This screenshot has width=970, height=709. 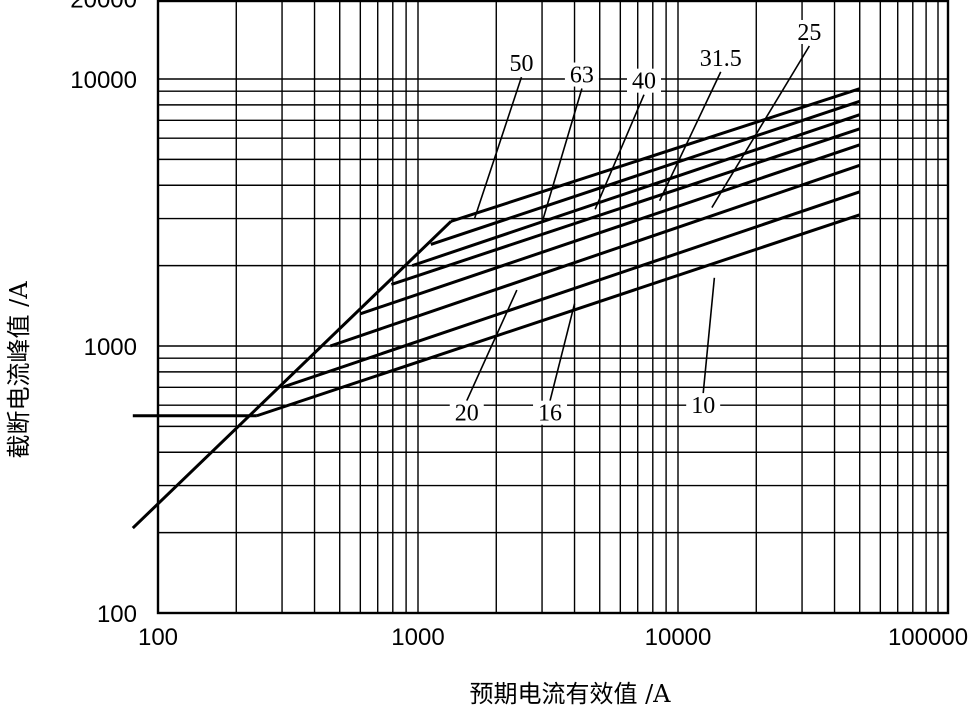 I want to click on y-tick-label: 1000, so click(x=110, y=347).